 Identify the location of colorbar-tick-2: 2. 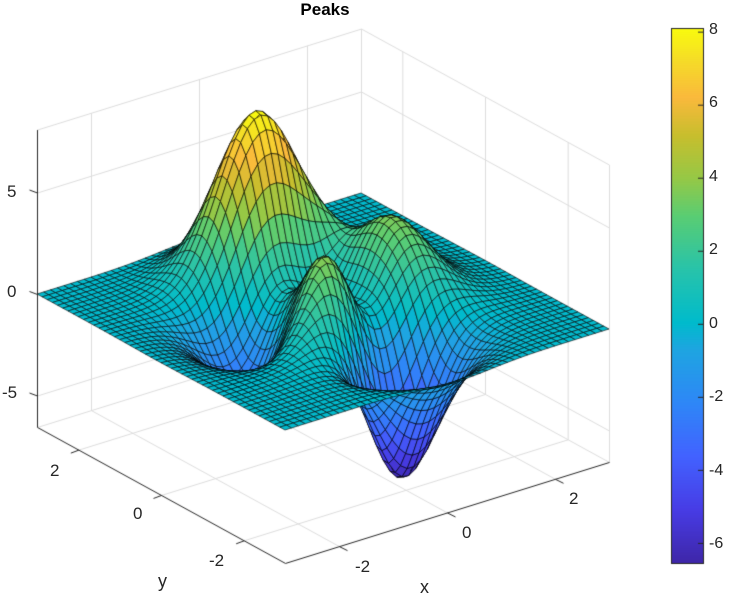
(713, 249).